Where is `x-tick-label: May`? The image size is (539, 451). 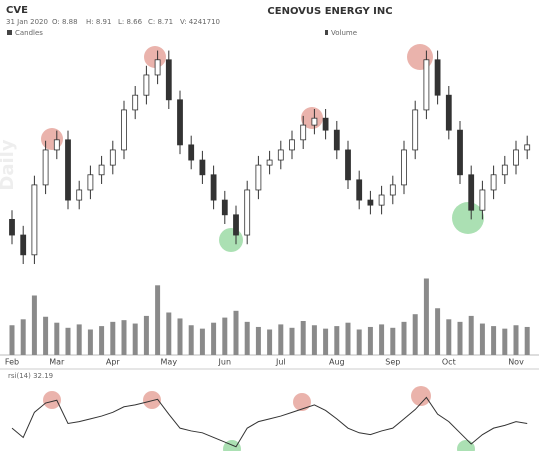 x-tick-label: May is located at coordinates (169, 362).